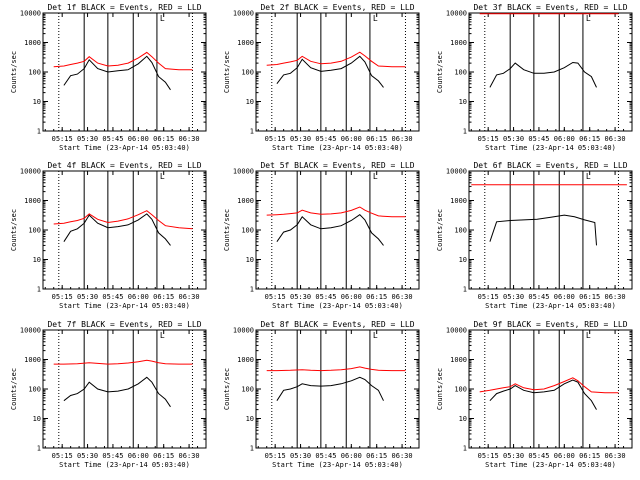 This screenshot has width=640, height=480. Describe the element at coordinates (124, 324) in the screenshot. I see `panel-title: Det 7f BLACK = Events, RED = LLD` at that location.